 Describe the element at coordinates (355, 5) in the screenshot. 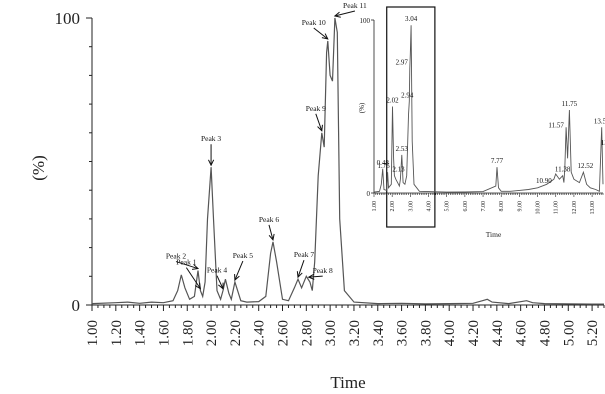

I see `annotation-label: Peak 11` at that location.